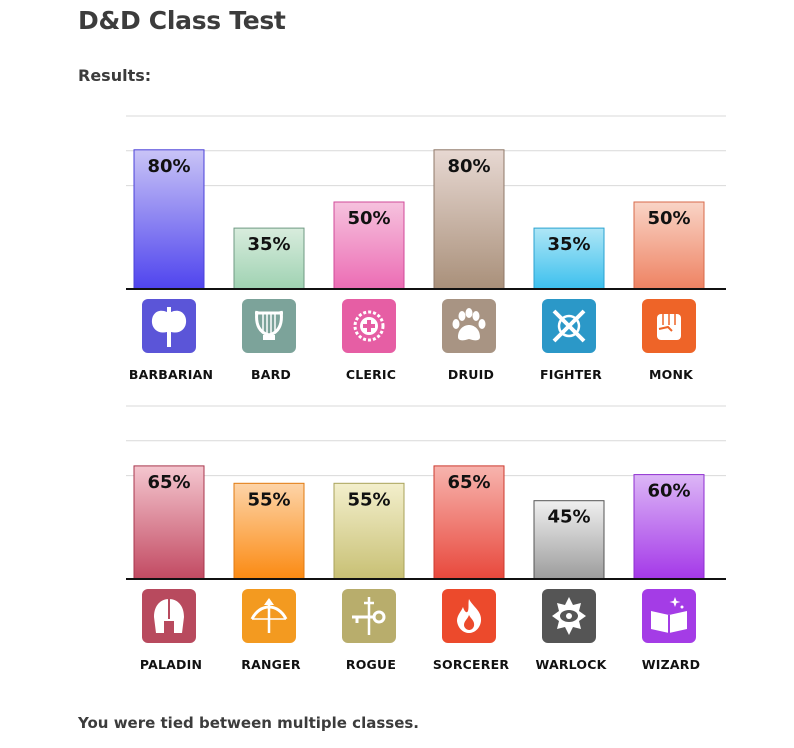  I want to click on tick-label: BARBARIAN, so click(171, 374).